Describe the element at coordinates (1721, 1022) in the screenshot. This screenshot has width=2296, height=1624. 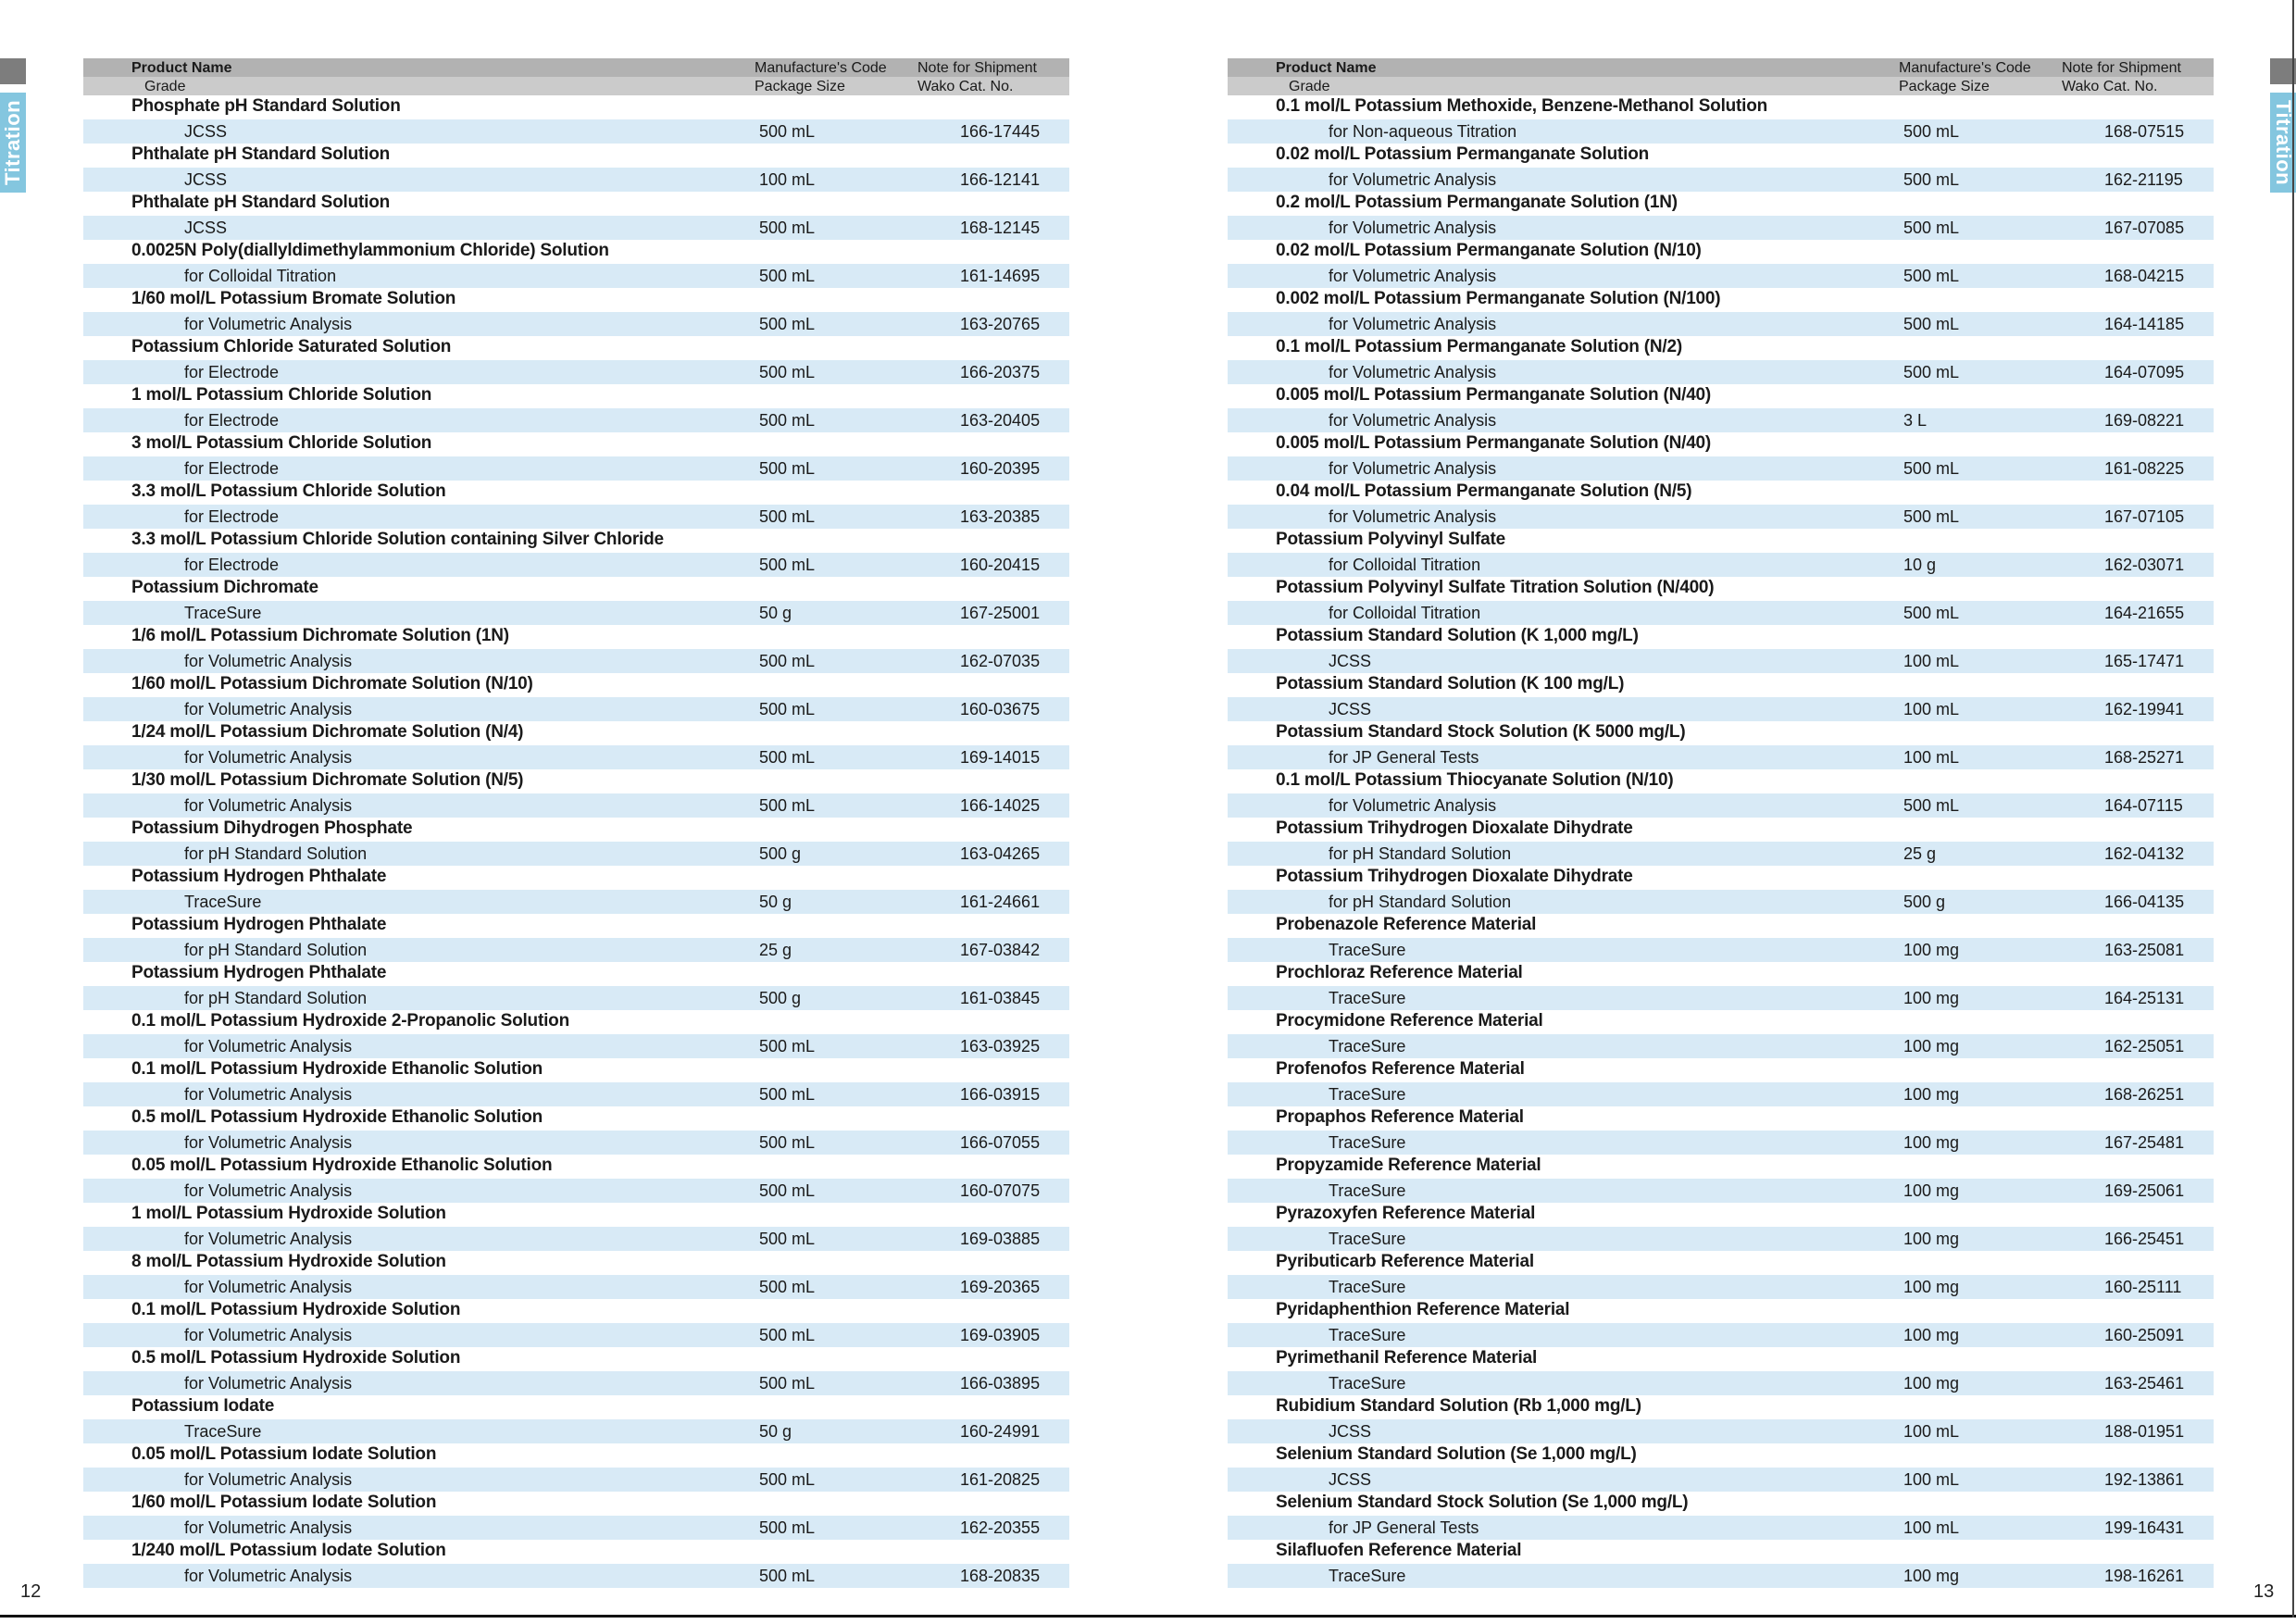
I see `product-name-line: Procymidone Reference Material` at that location.